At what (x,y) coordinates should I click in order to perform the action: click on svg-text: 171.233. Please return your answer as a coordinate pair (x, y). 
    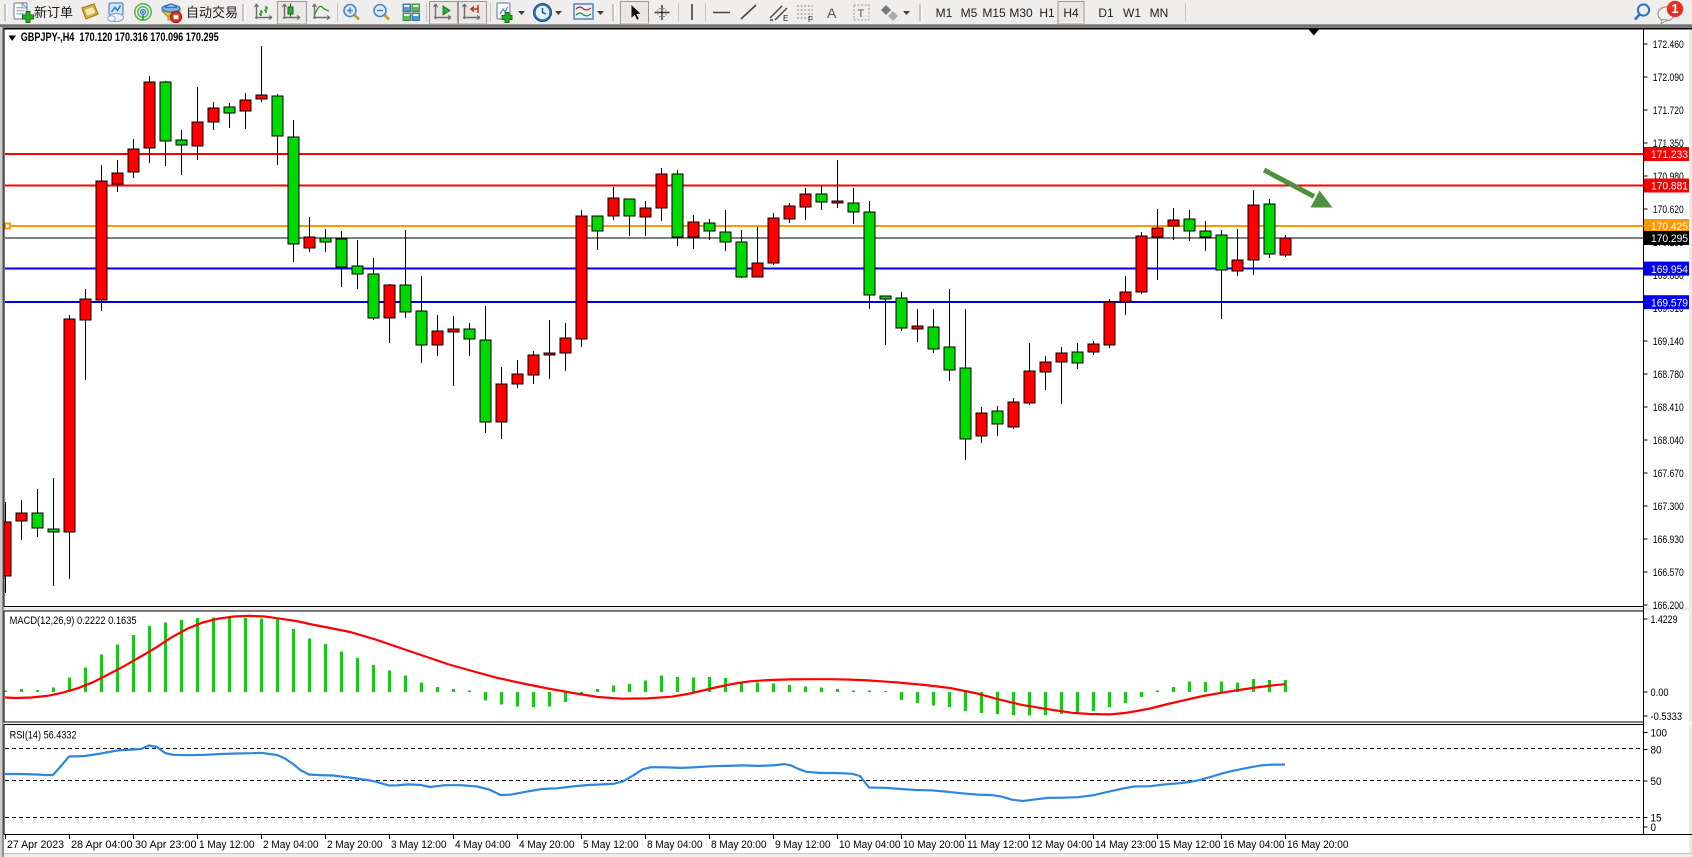
    Looking at the image, I should click on (1669, 155).